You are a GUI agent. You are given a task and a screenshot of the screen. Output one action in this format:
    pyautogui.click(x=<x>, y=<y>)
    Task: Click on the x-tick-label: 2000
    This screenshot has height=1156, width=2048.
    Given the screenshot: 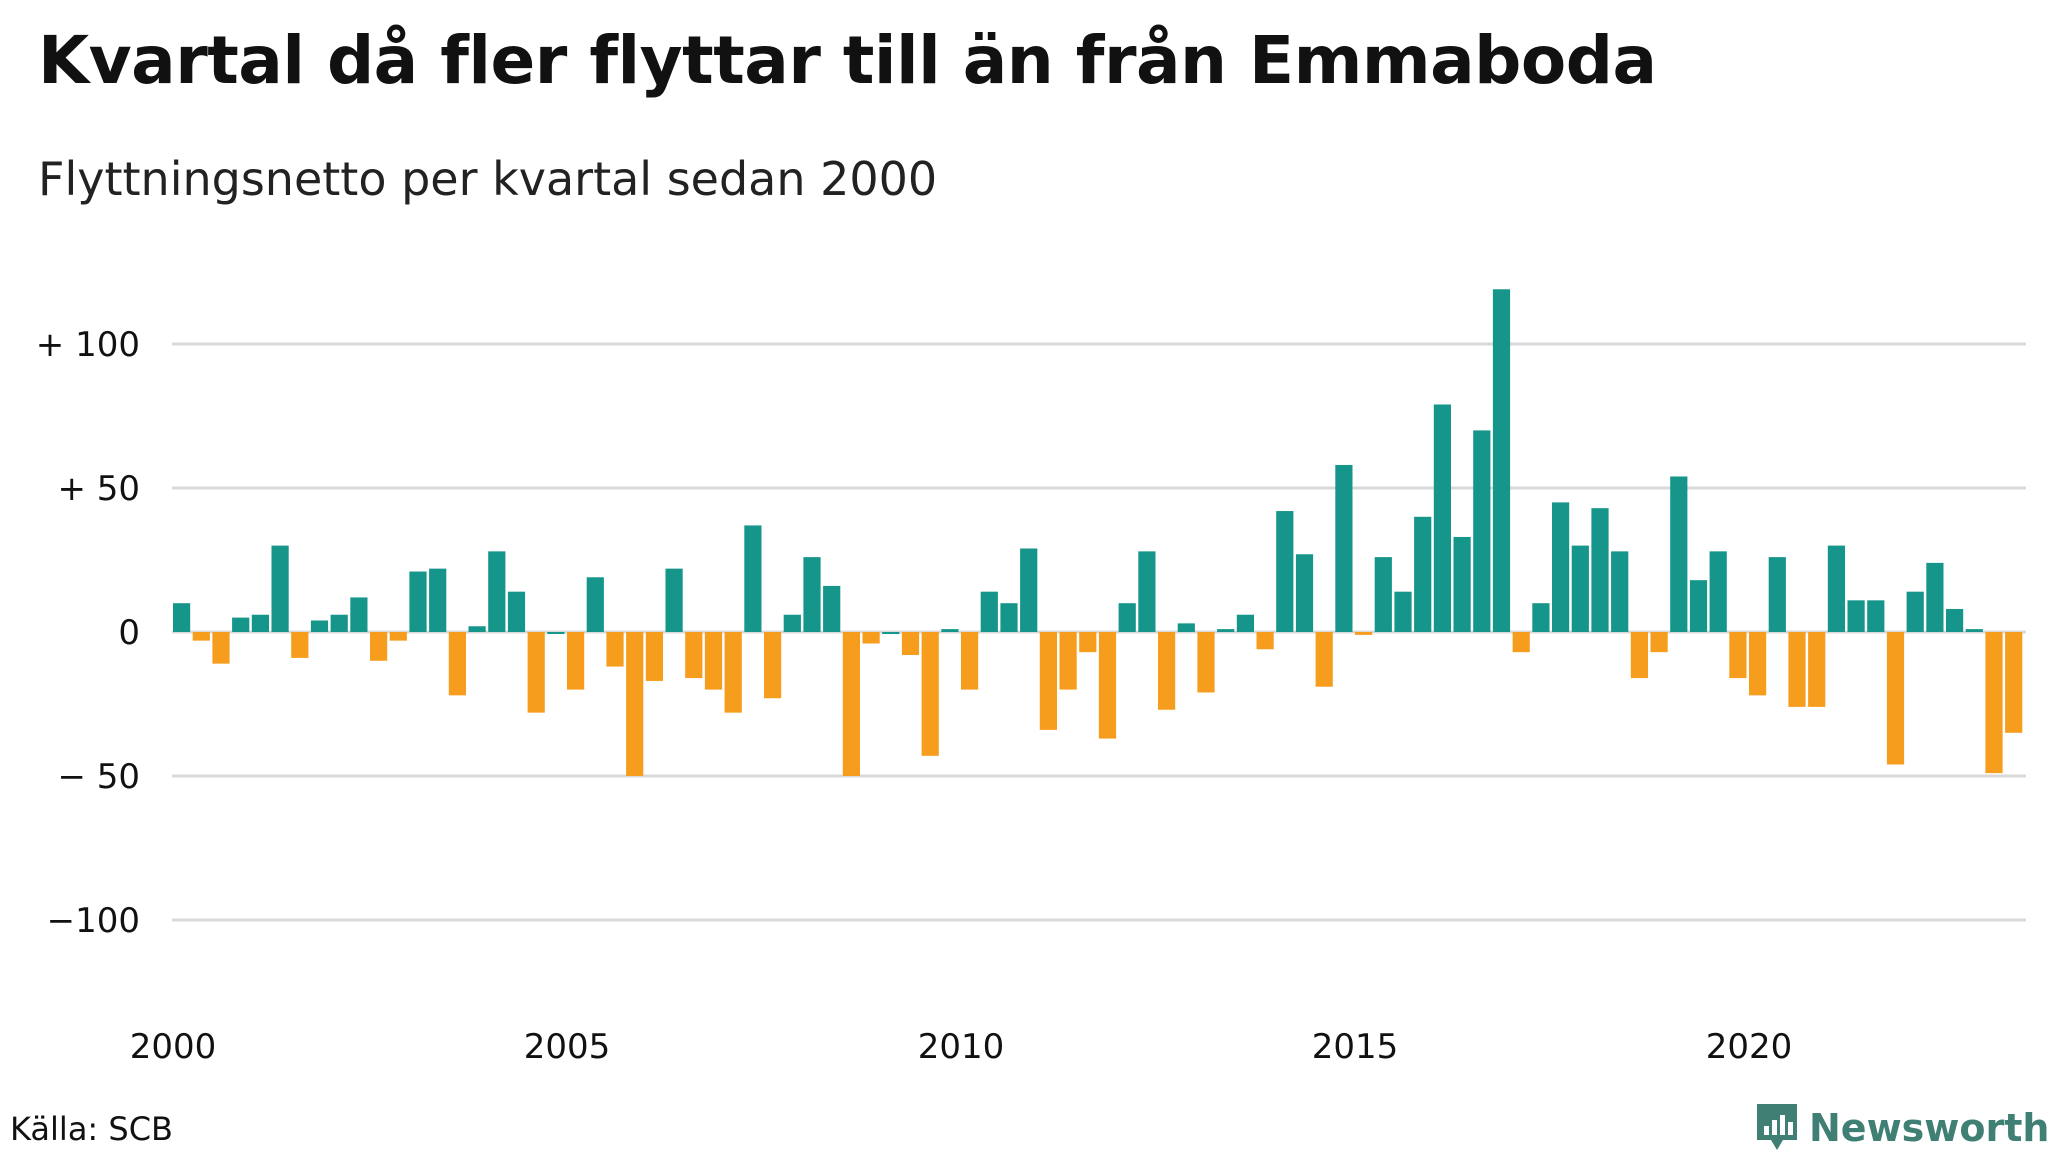 What is the action you would take?
    pyautogui.click(x=173, y=1047)
    